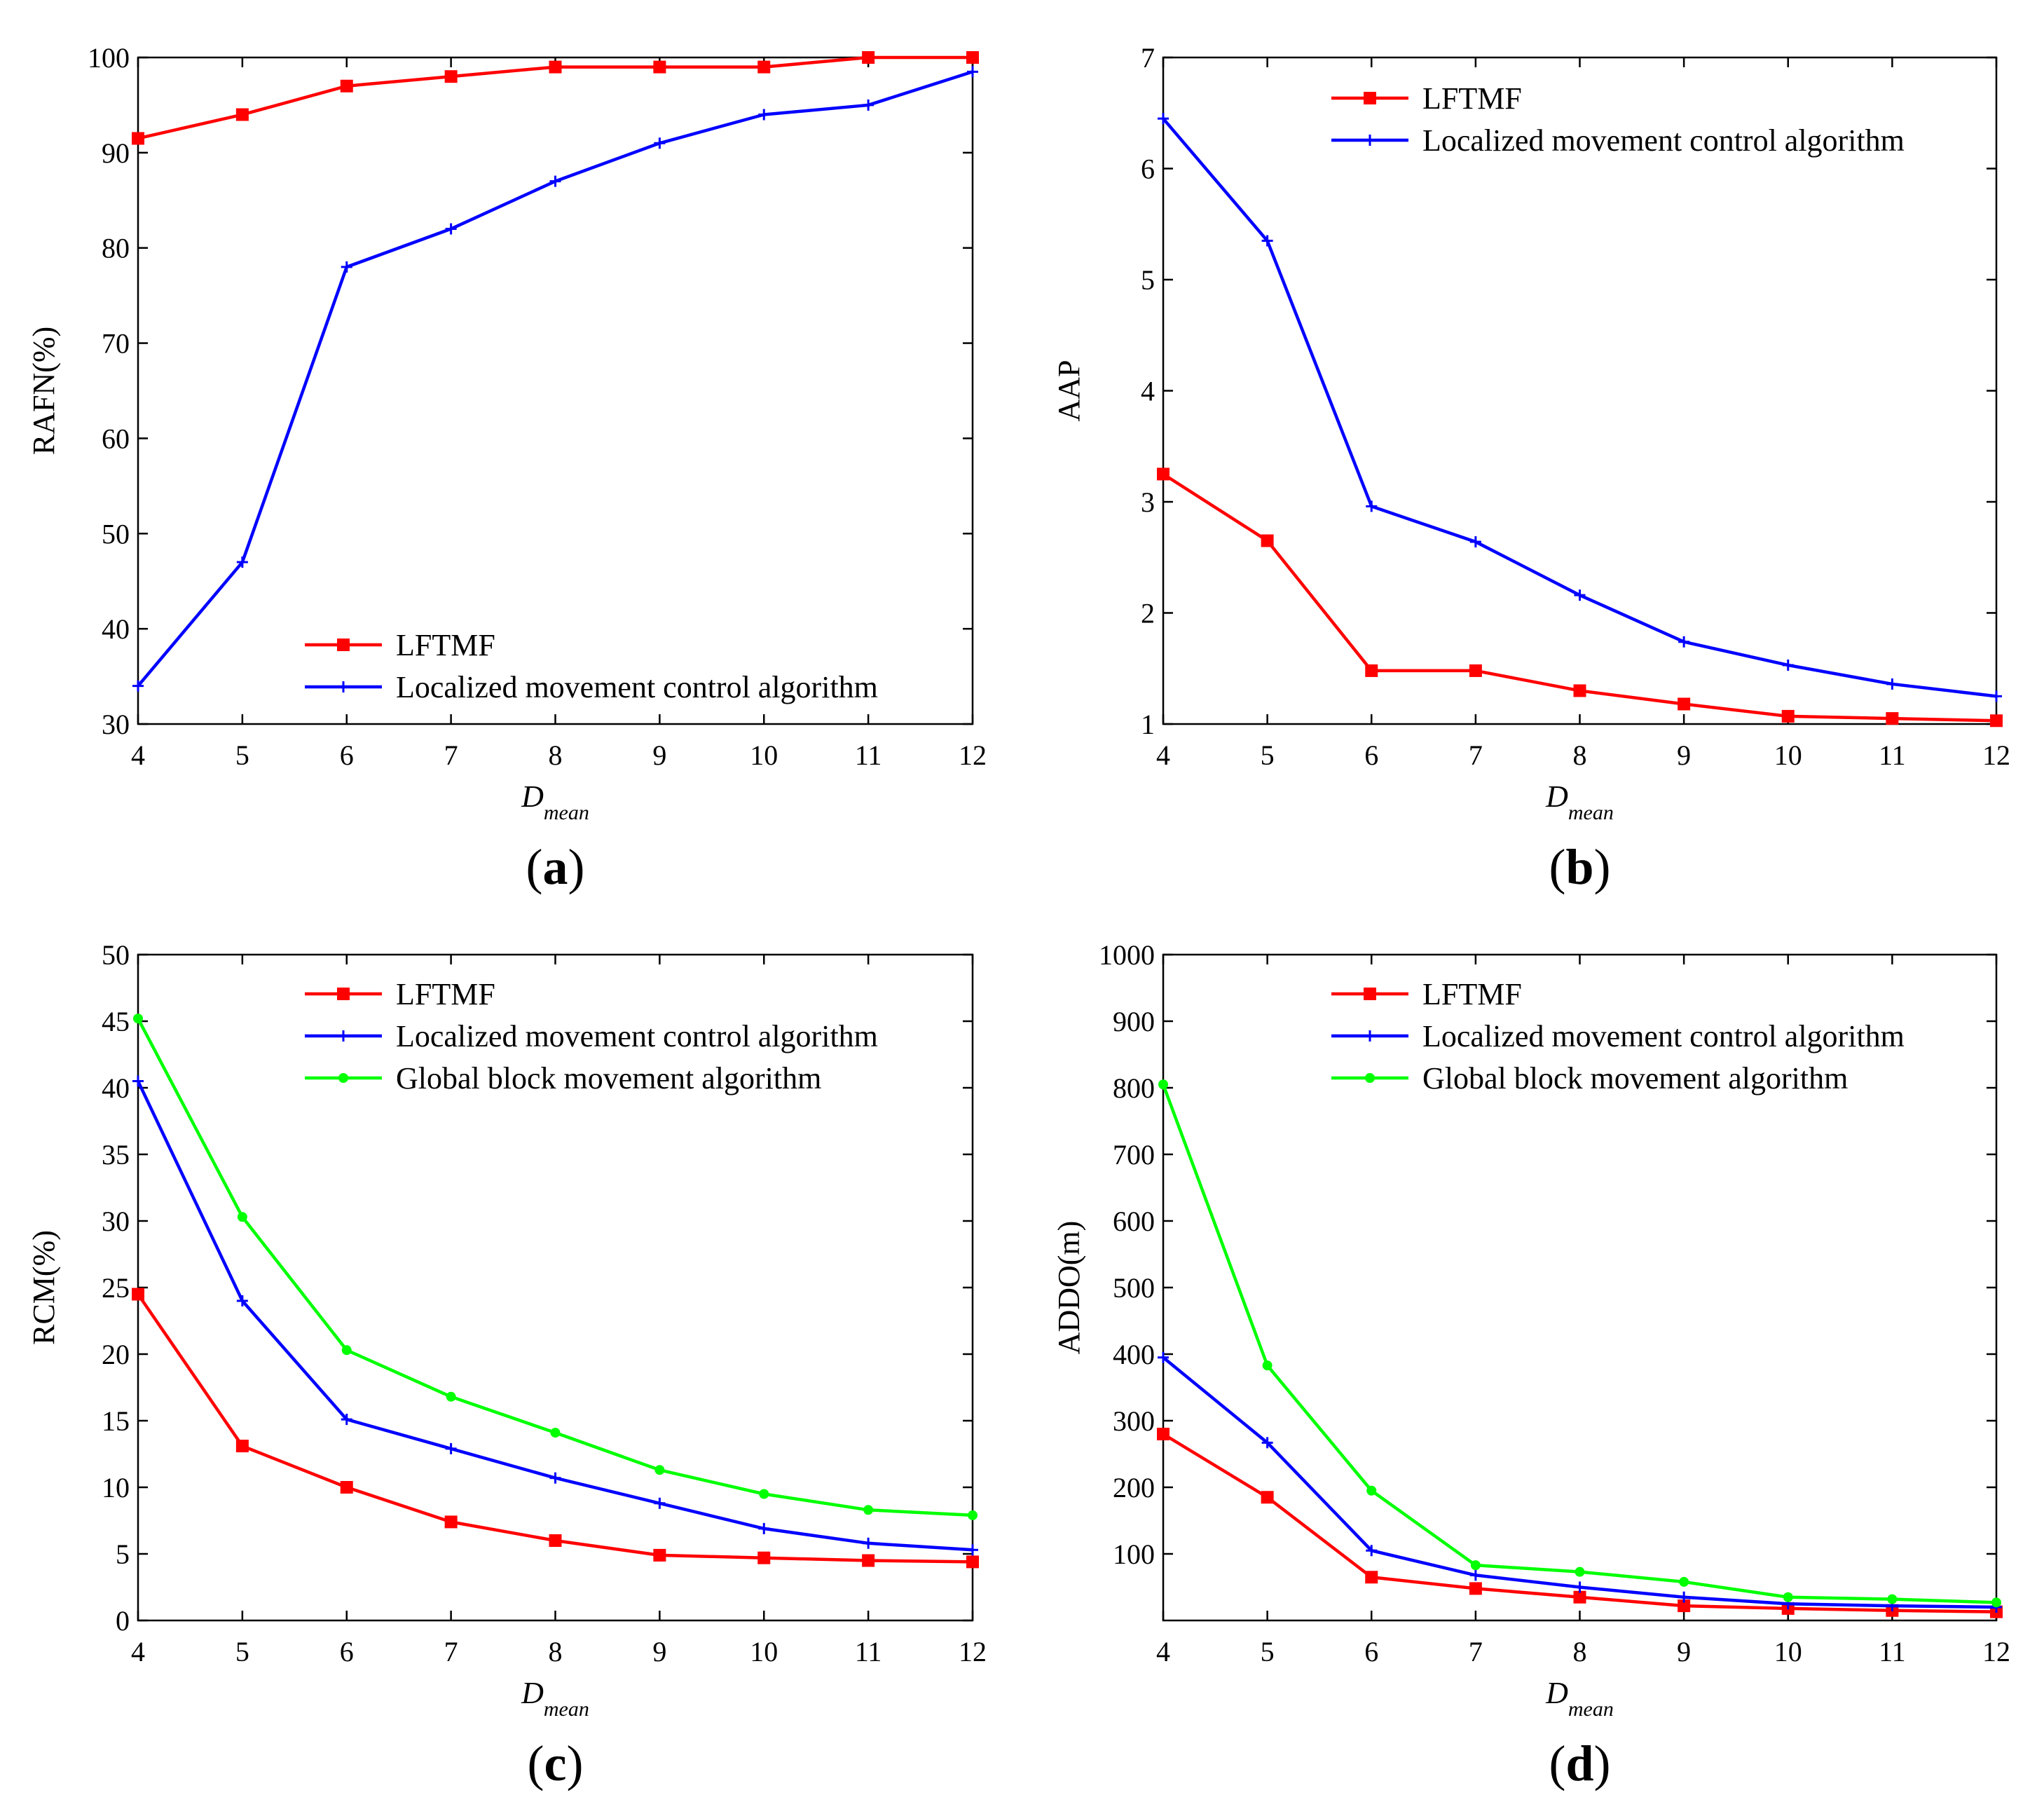 The height and width of the screenshot is (1802, 2044). What do you see at coordinates (1069, 390) in the screenshot?
I see `y-axis-label: AAP` at bounding box center [1069, 390].